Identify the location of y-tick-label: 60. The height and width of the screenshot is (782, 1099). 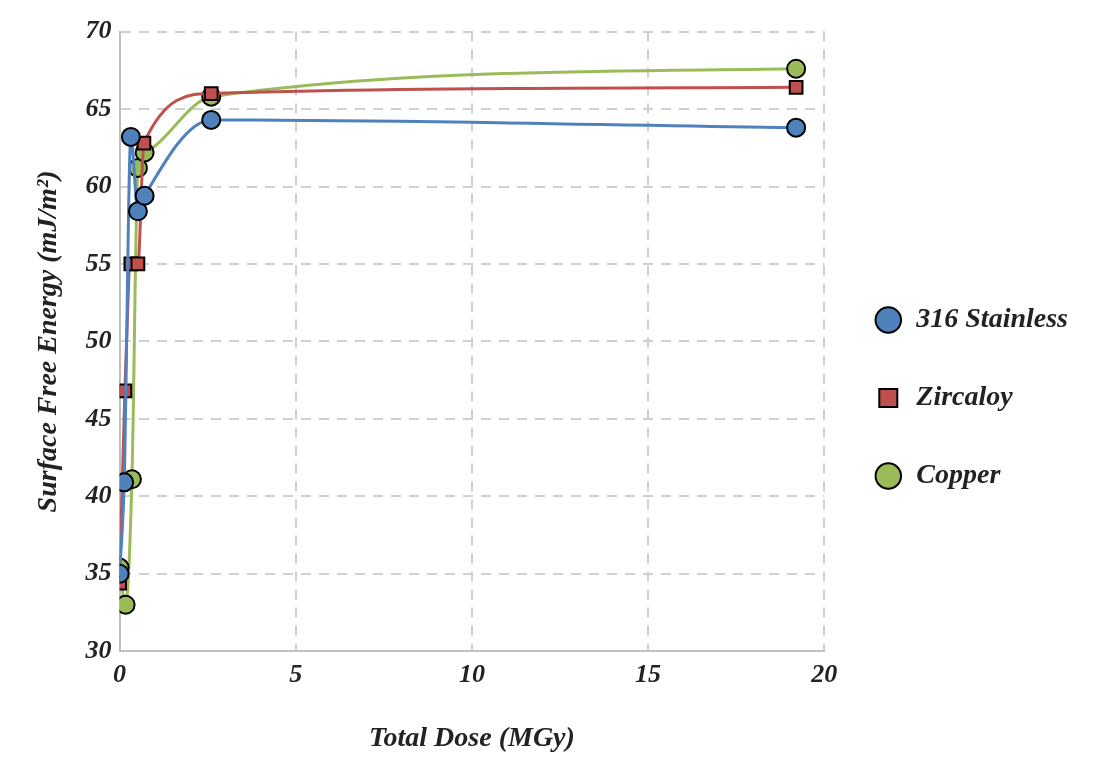
(98, 185).